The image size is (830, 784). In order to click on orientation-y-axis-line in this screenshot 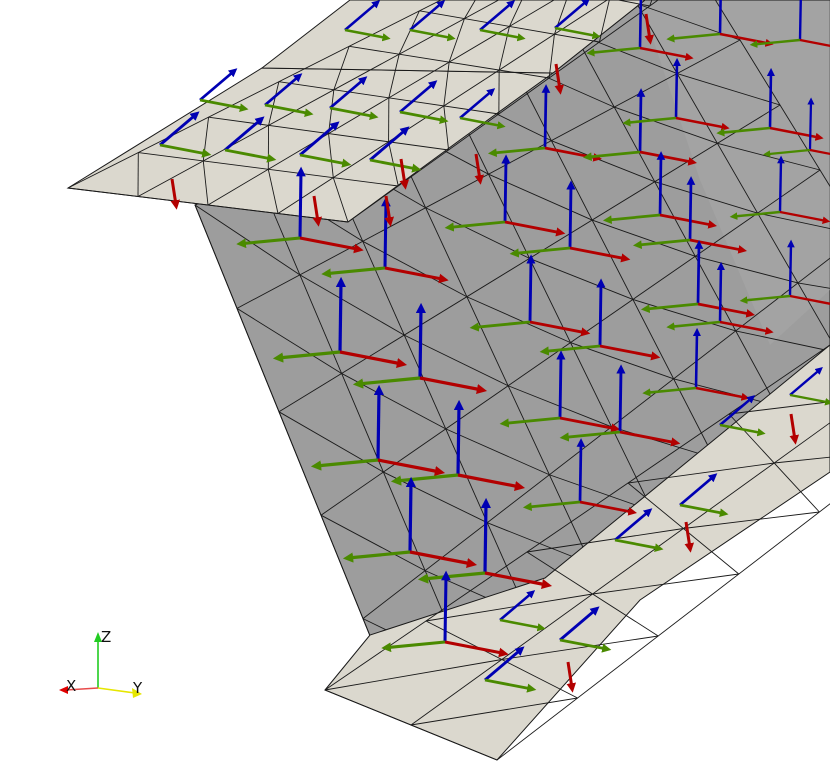, I will do `click(116, 690)`.